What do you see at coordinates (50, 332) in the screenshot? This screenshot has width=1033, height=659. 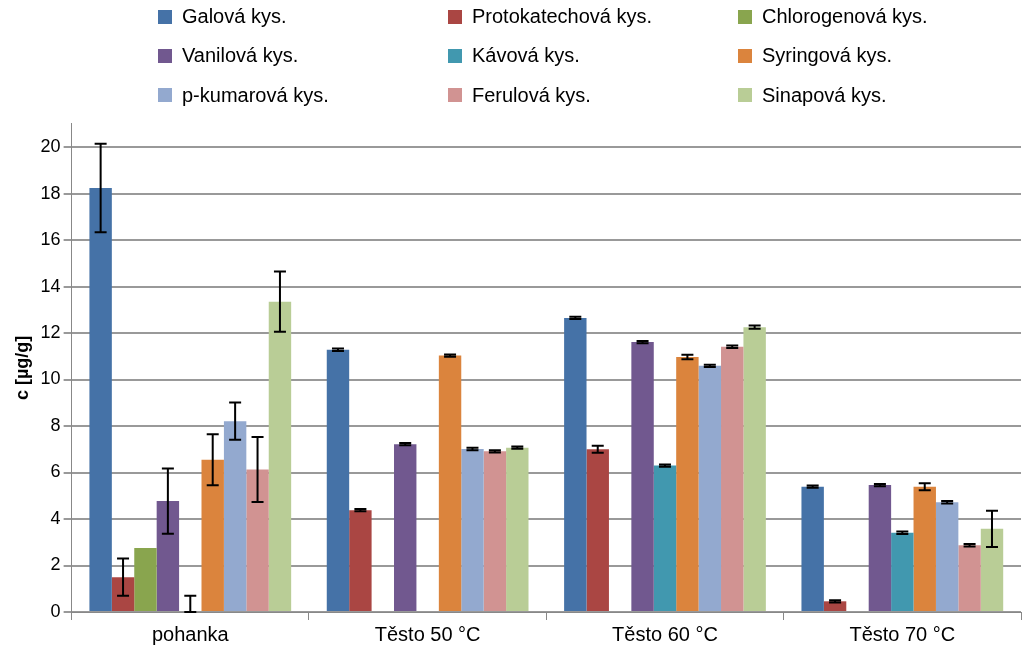 I see `y-tick-label: 12` at bounding box center [50, 332].